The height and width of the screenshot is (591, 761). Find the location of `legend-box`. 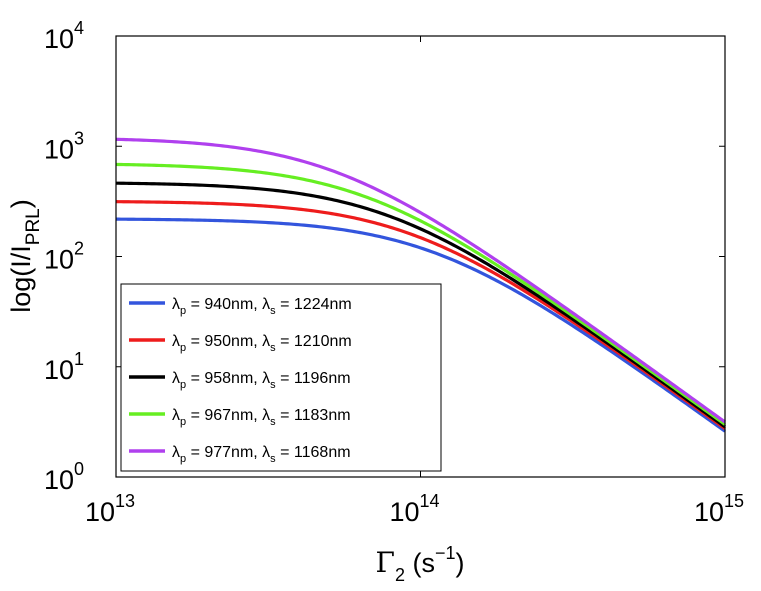

legend-box is located at coordinates (281, 377).